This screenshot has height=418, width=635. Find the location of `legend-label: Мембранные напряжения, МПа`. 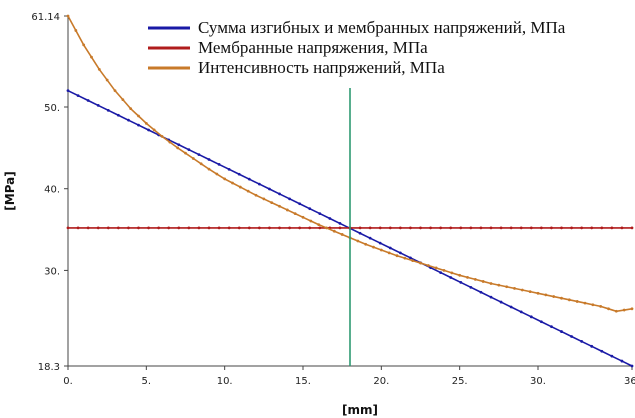

legend-label: Мембранные напряжения, МПа is located at coordinates (313, 47).